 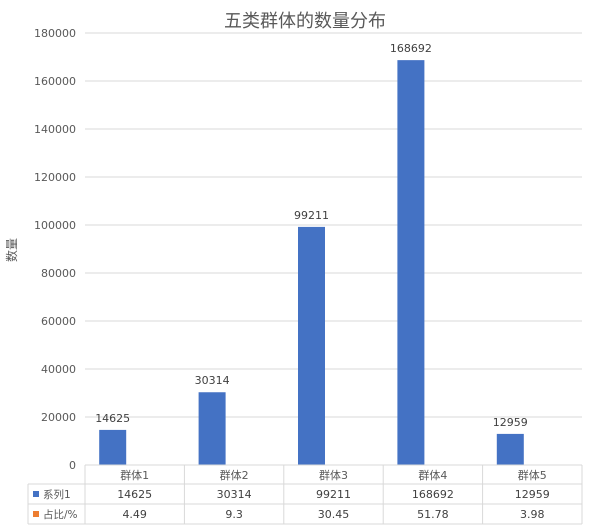 What do you see at coordinates (58, 273) in the screenshot?
I see `y-tick-label: 80000` at bounding box center [58, 273].